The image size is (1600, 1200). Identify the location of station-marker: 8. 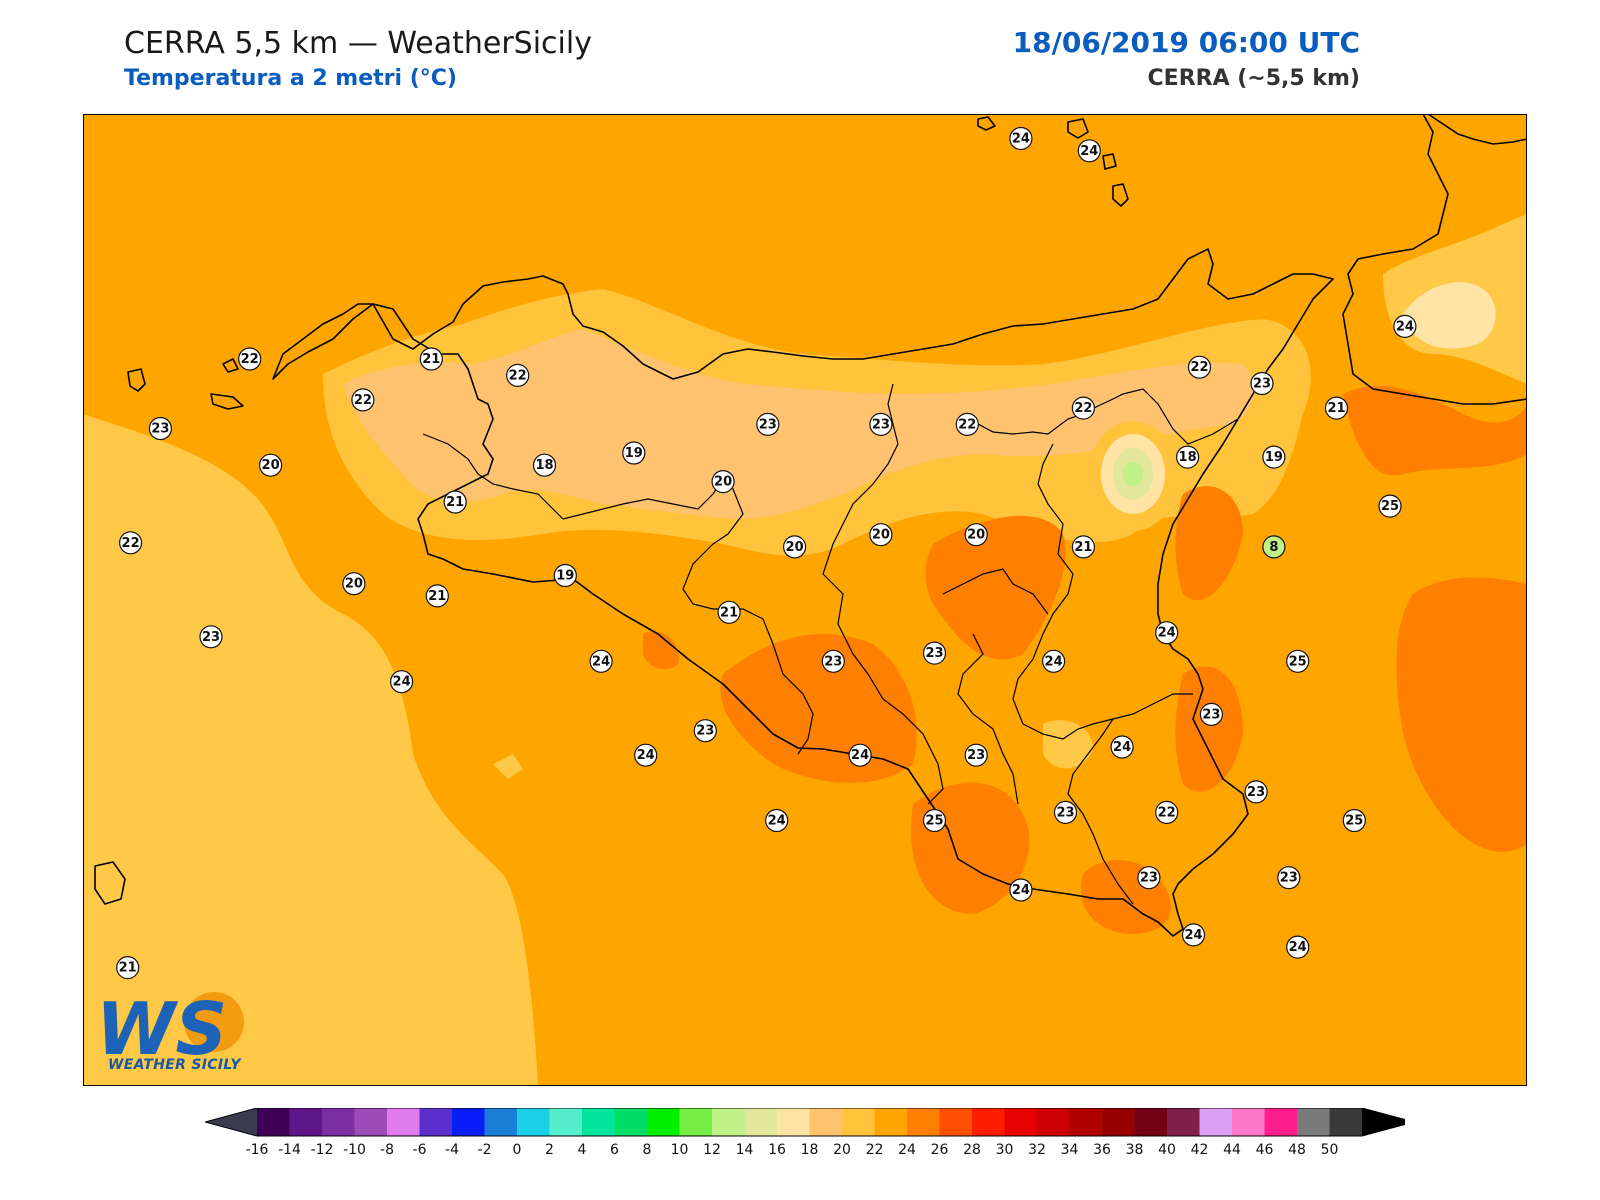
(1274, 547).